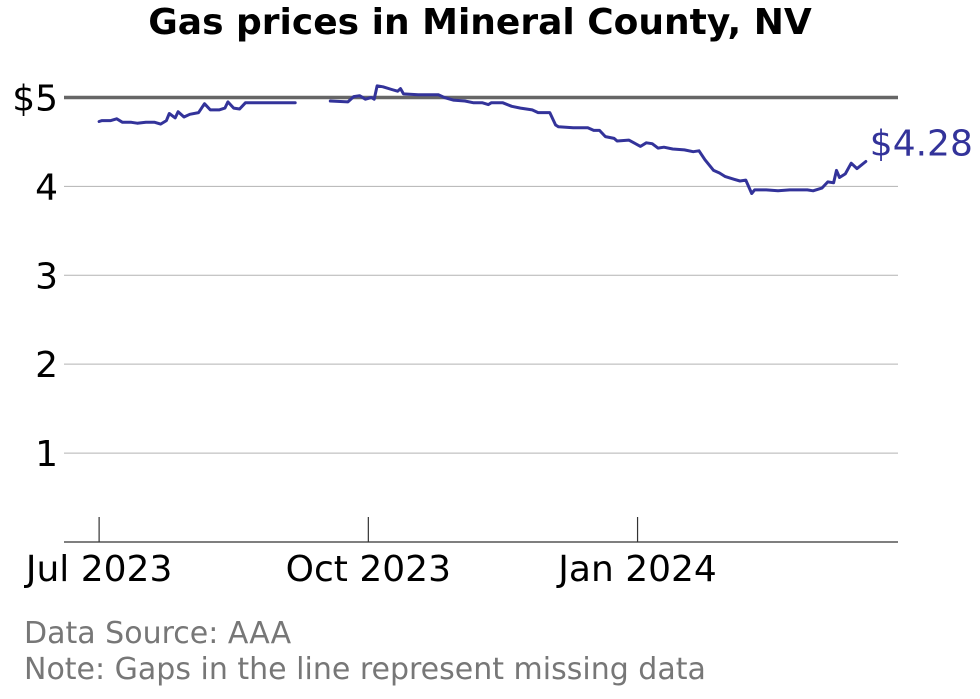 This screenshot has width=980, height=699. I want to click on y-tick-label: $5, so click(35, 98).